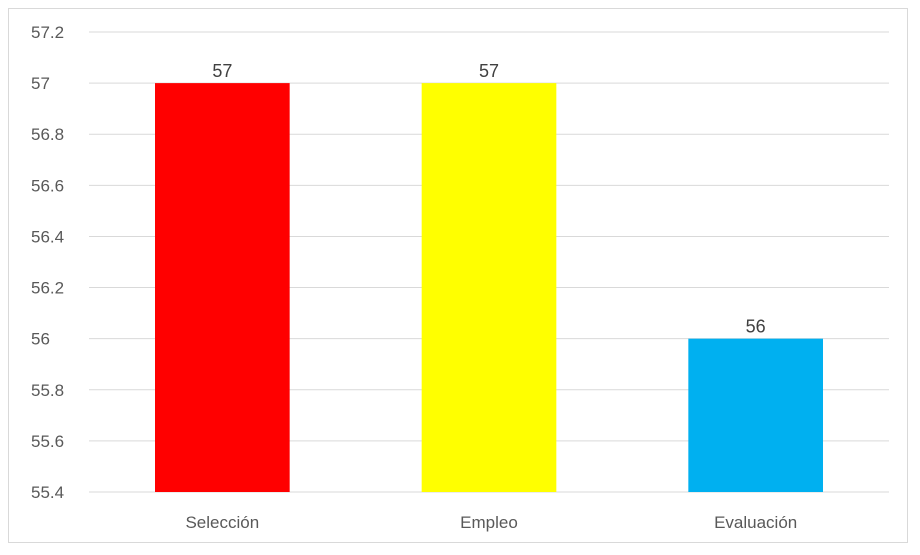 The height and width of the screenshot is (555, 920). What do you see at coordinates (47, 32) in the screenshot?
I see `y-tick-label: 57.2` at bounding box center [47, 32].